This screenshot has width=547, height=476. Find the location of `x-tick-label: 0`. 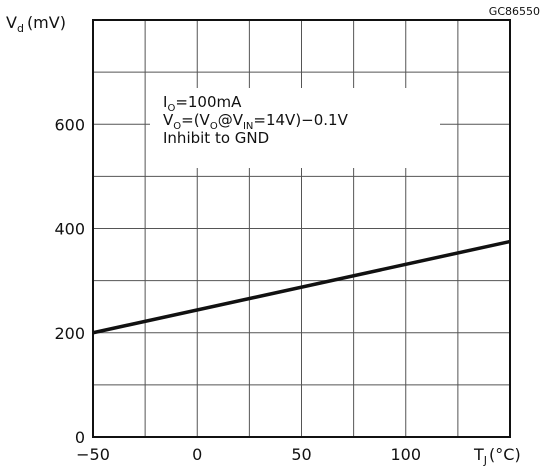

x-tick-label: 0 is located at coordinates (197, 454).